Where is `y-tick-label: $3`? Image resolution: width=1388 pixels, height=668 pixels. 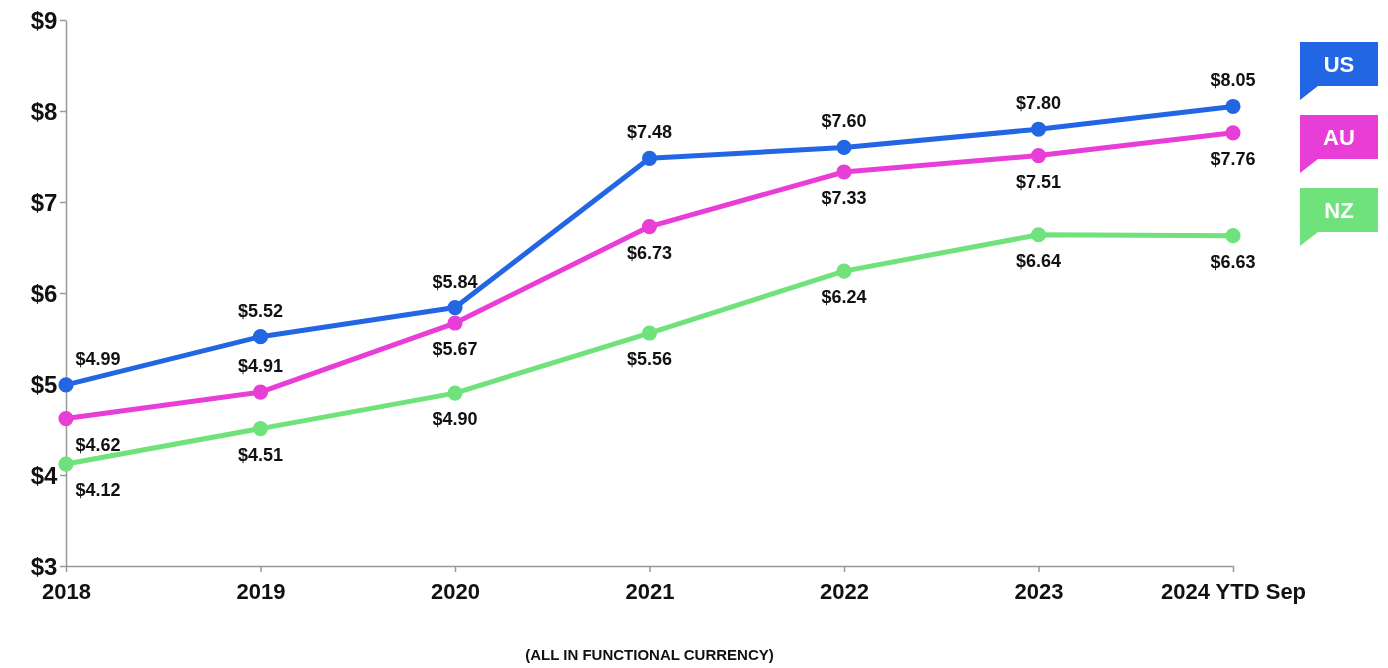 y-tick-label: $3 is located at coordinates (44, 566).